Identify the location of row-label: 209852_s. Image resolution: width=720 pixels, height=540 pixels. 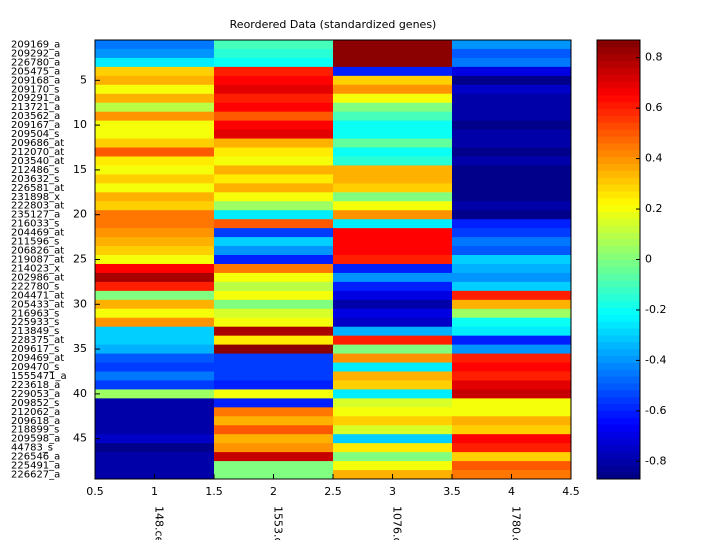
(35, 403).